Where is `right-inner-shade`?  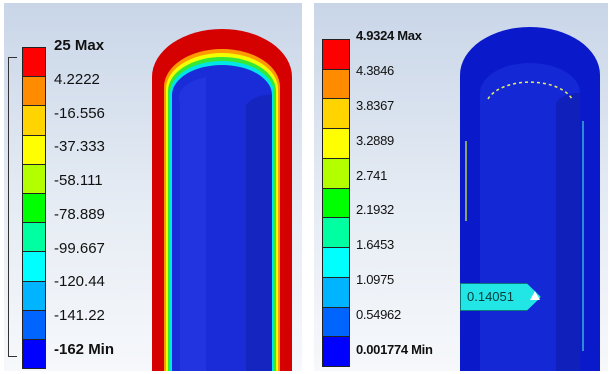 right-inner-shade is located at coordinates (568, 231).